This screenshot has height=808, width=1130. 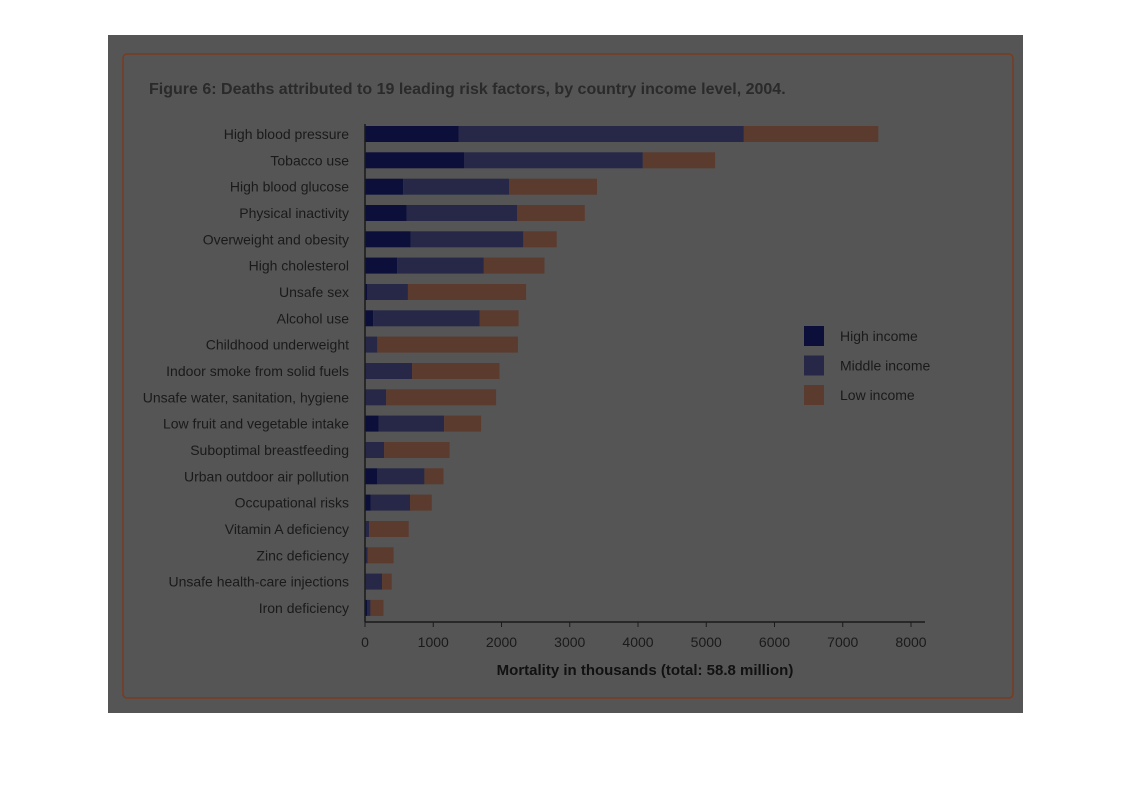 I want to click on x-tick-label: 7000, so click(x=842, y=642).